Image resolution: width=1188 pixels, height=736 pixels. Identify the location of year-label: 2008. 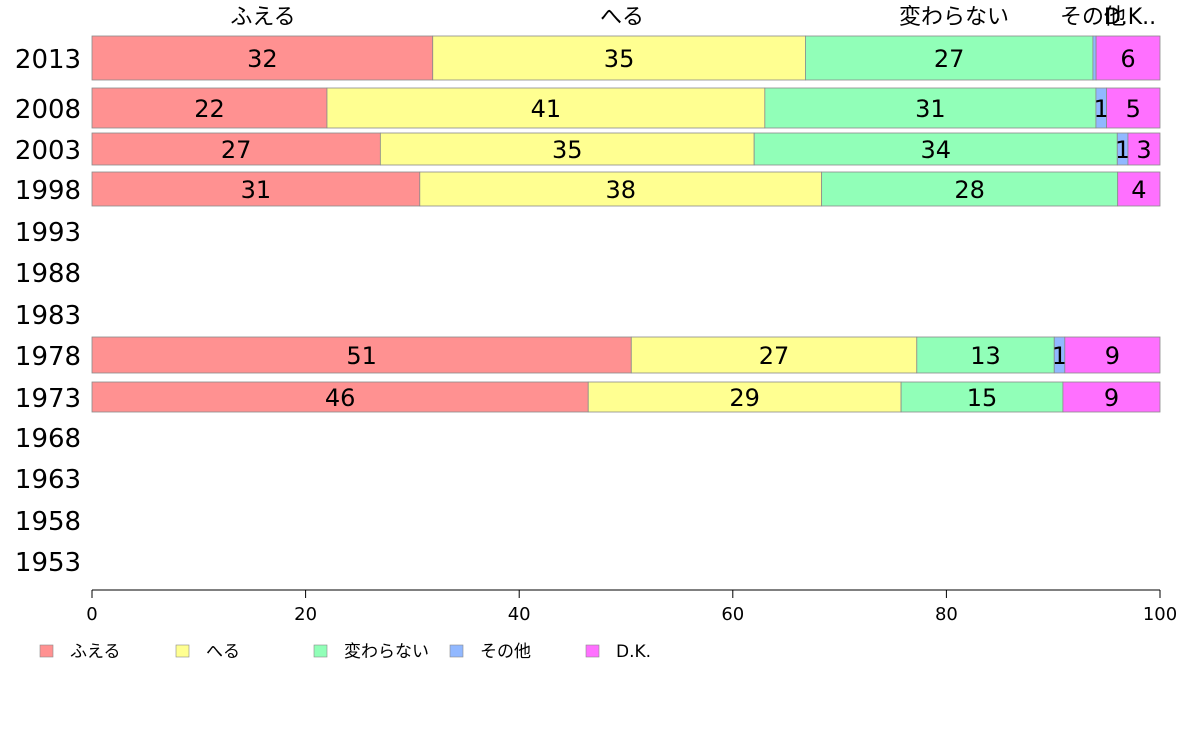
(48, 110).